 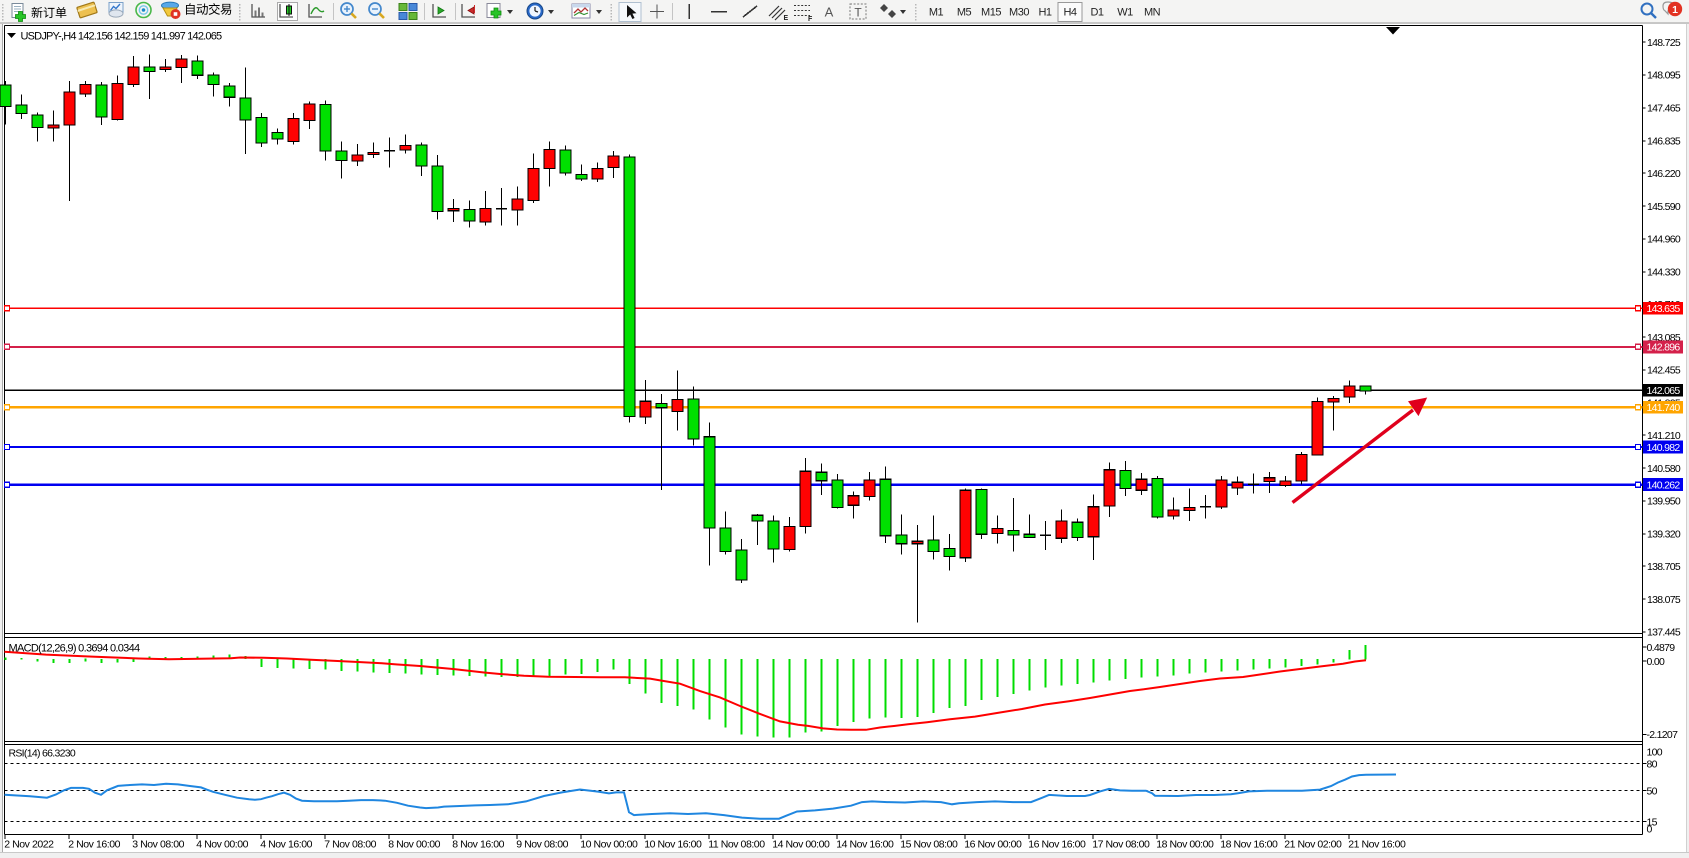 I want to click on svg-text: 140.982, so click(x=1664, y=448).